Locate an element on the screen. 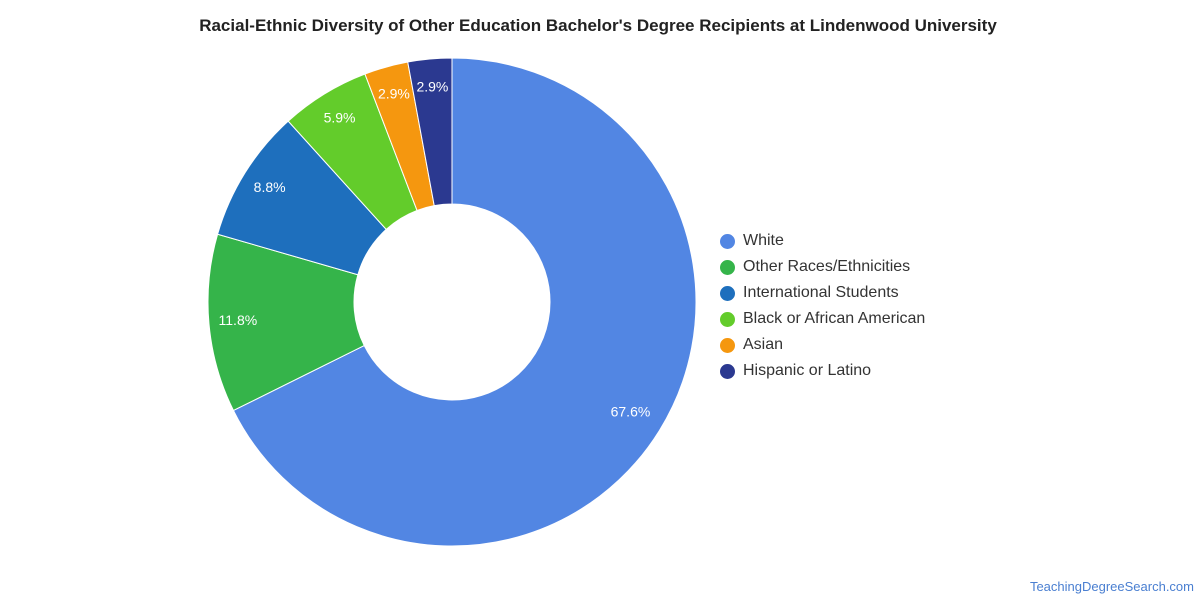 The height and width of the screenshot is (600, 1200). legend-item-other-races-ethnicities: Other Races/Ethnicities is located at coordinates (822, 267).